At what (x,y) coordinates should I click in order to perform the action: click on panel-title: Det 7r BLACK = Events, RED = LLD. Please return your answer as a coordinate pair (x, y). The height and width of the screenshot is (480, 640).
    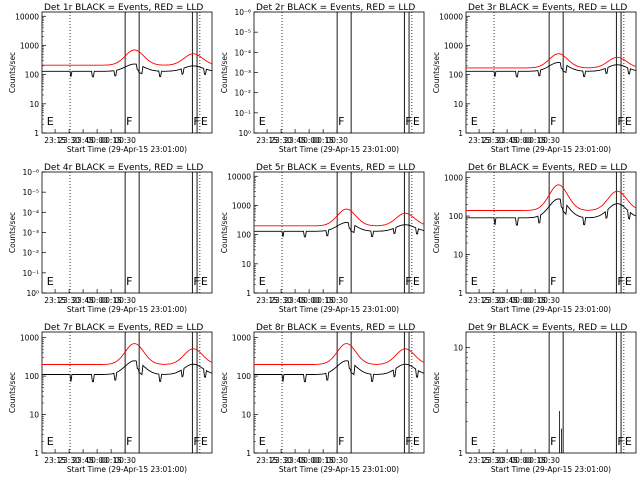
    Looking at the image, I should click on (123, 328).